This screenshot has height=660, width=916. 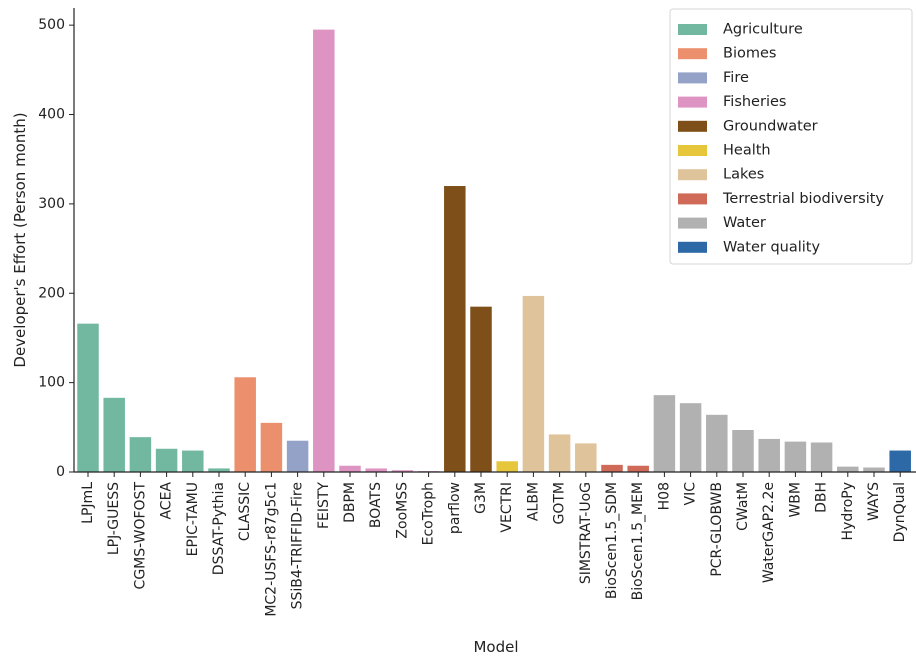 What do you see at coordinates (900, 461) in the screenshot?
I see `bar-dynqual` at bounding box center [900, 461].